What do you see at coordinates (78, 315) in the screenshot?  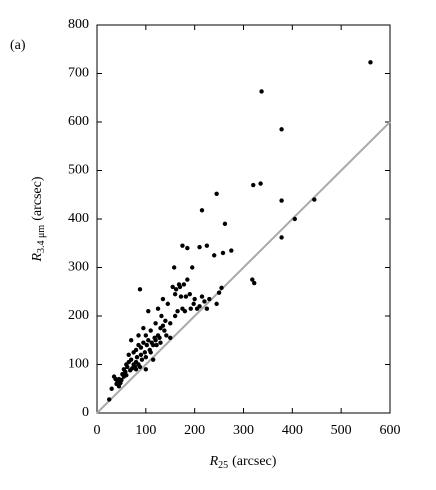 I see `y-tick-label: 200` at bounding box center [78, 315].